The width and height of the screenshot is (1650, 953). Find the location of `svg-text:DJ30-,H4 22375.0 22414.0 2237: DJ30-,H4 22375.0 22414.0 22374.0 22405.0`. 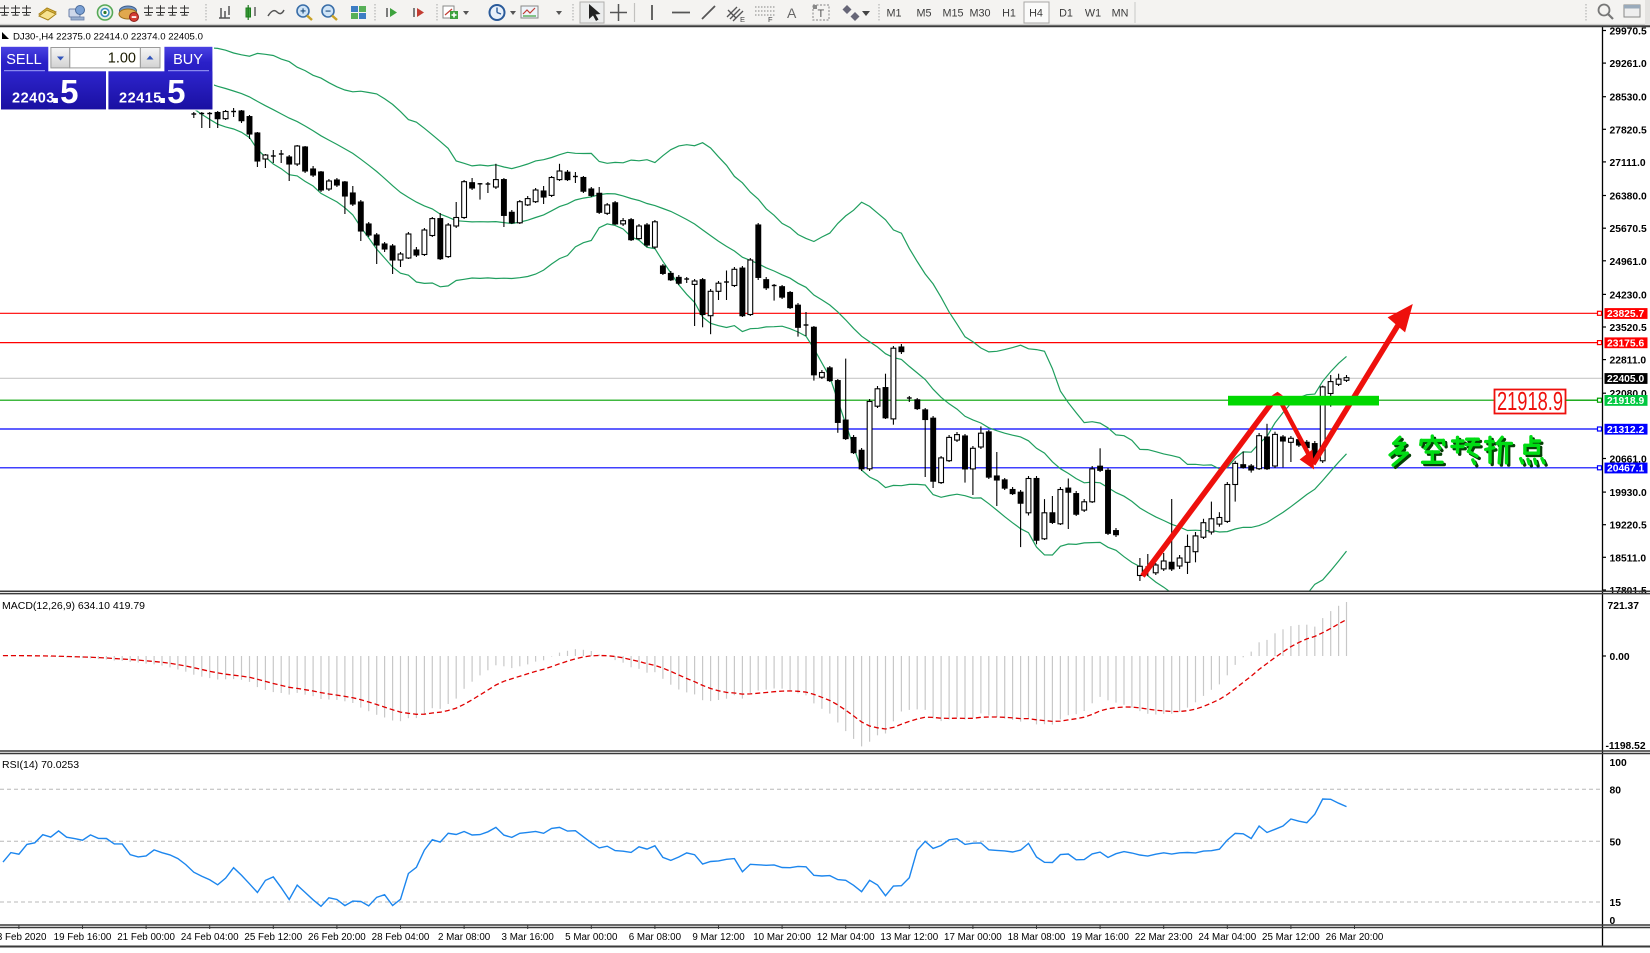

svg-text:DJ30-,H4 22375.0 22414.0 2237: DJ30-,H4 22375.0 22414.0 22374.0 22405.0 is located at coordinates (108, 37).